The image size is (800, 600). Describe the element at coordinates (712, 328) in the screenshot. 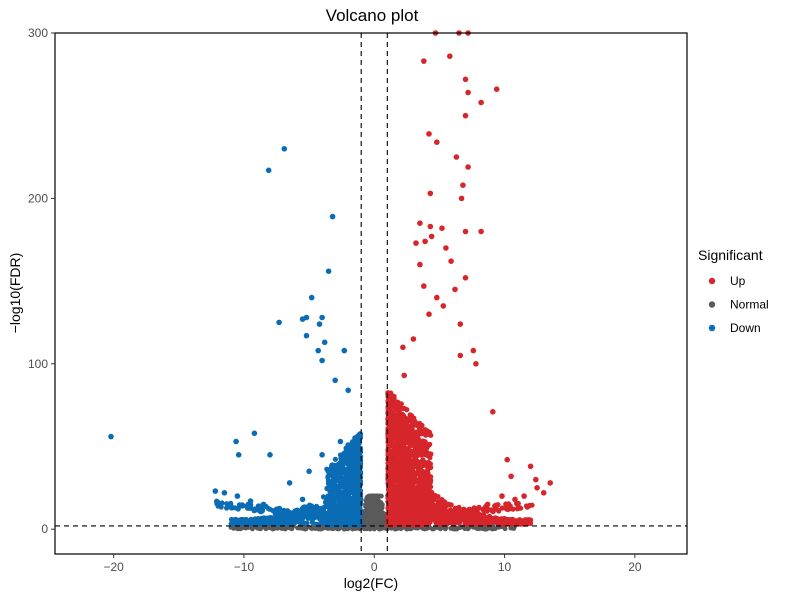

I see `legend-swatch-down` at that location.